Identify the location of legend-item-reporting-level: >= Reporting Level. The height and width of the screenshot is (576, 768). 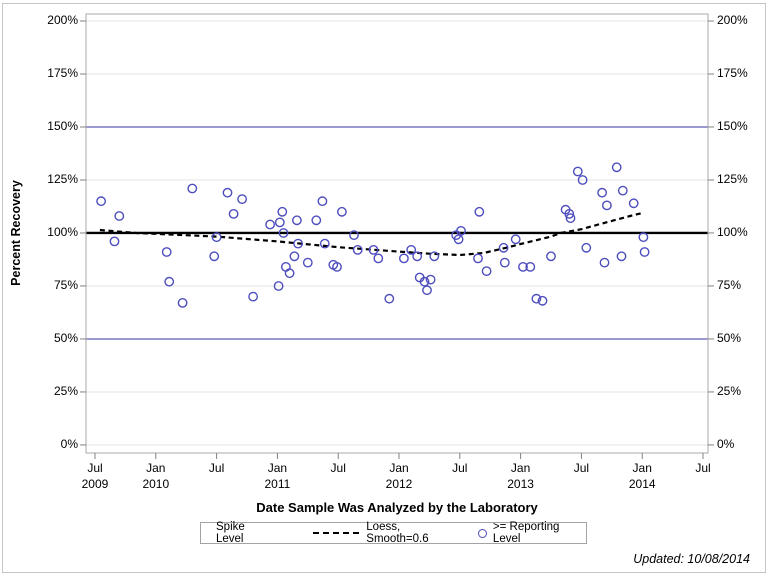
(523, 533).